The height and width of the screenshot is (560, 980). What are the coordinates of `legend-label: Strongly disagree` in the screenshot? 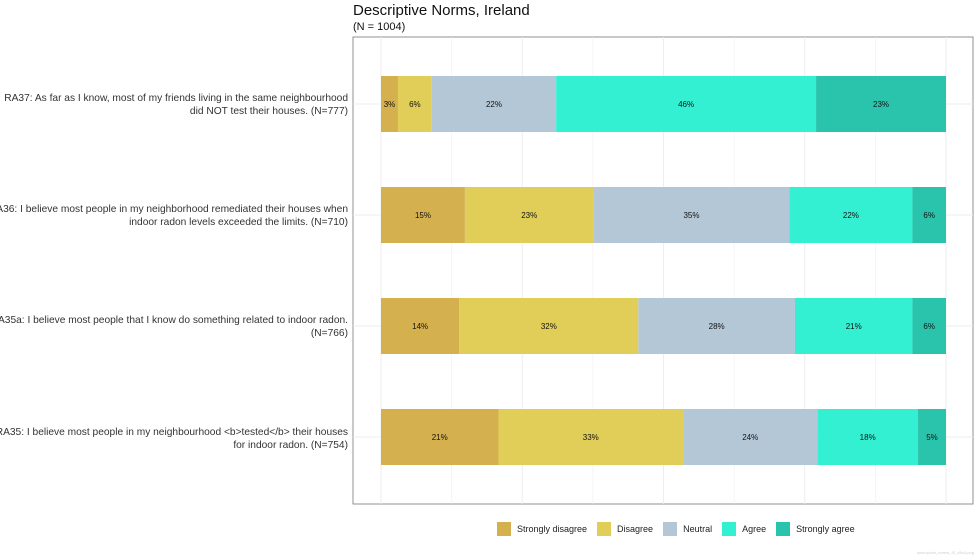 It's located at (552, 529).